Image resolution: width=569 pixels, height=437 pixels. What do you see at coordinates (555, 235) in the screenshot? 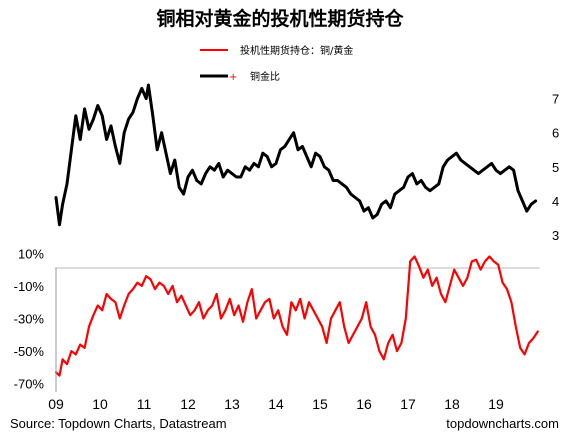
I see `y-tick-label: 3` at bounding box center [555, 235].